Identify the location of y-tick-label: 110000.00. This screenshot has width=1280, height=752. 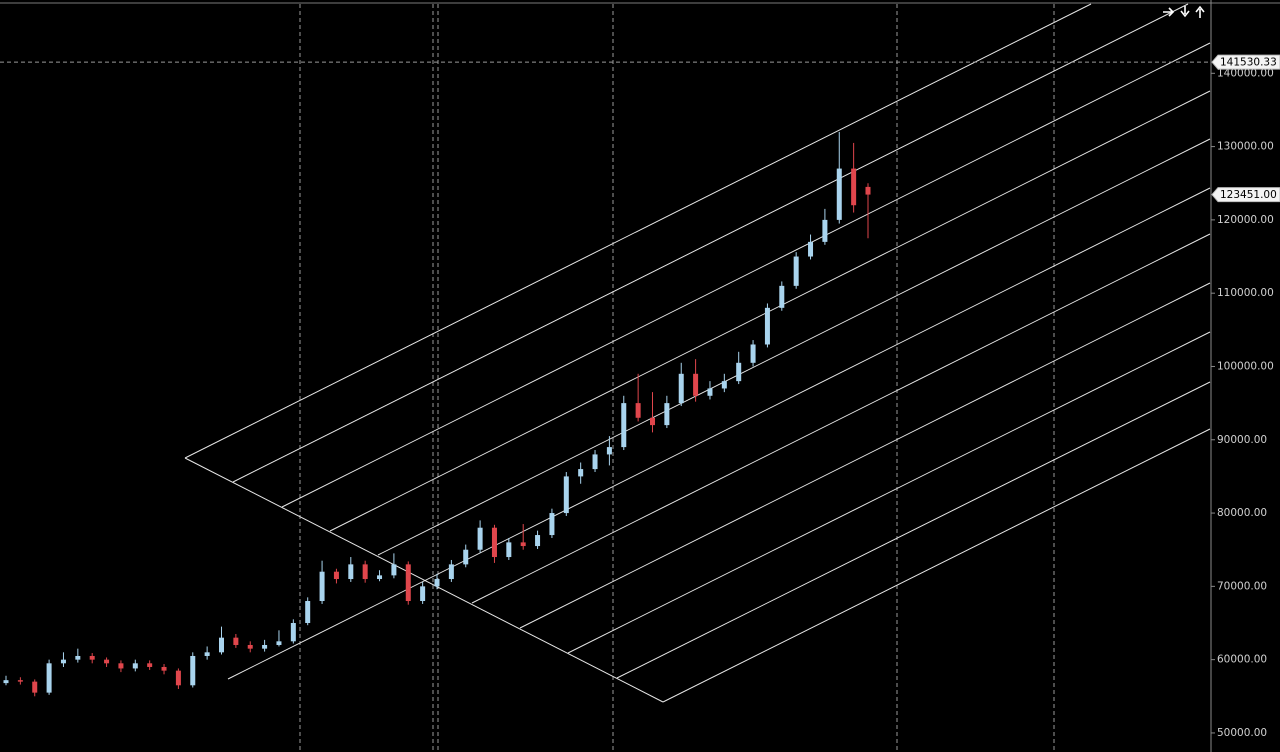
(1245, 293).